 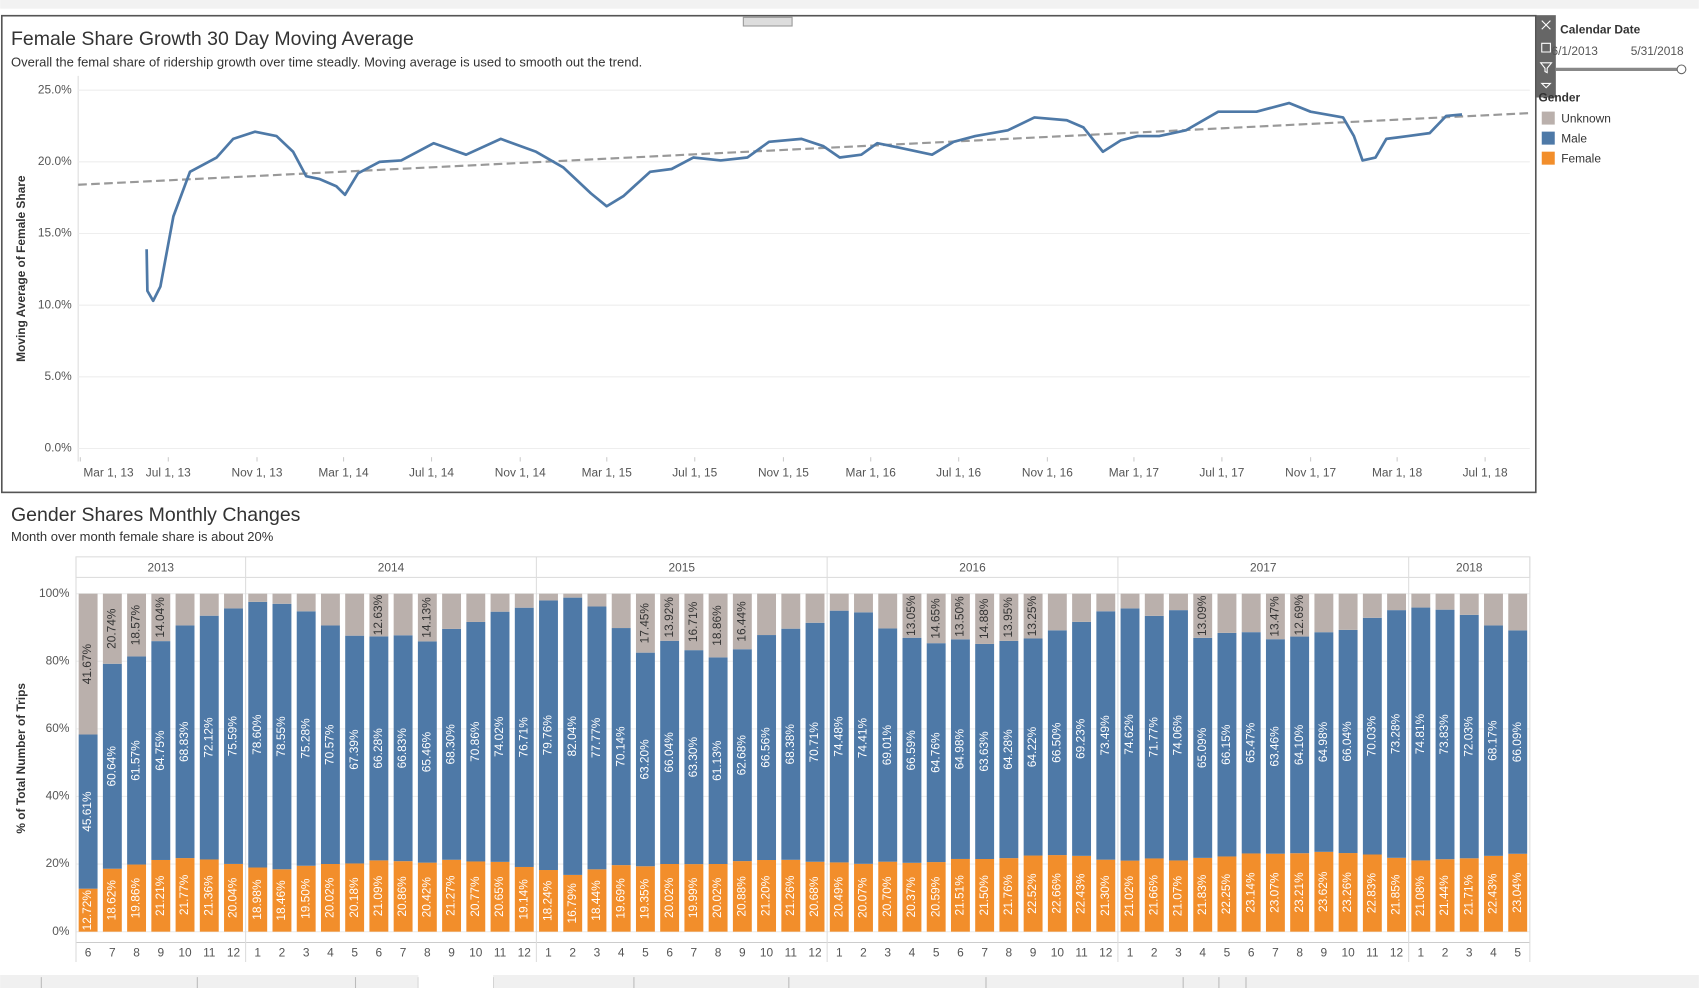 I want to click on year-label: 2018, so click(x=1469, y=567).